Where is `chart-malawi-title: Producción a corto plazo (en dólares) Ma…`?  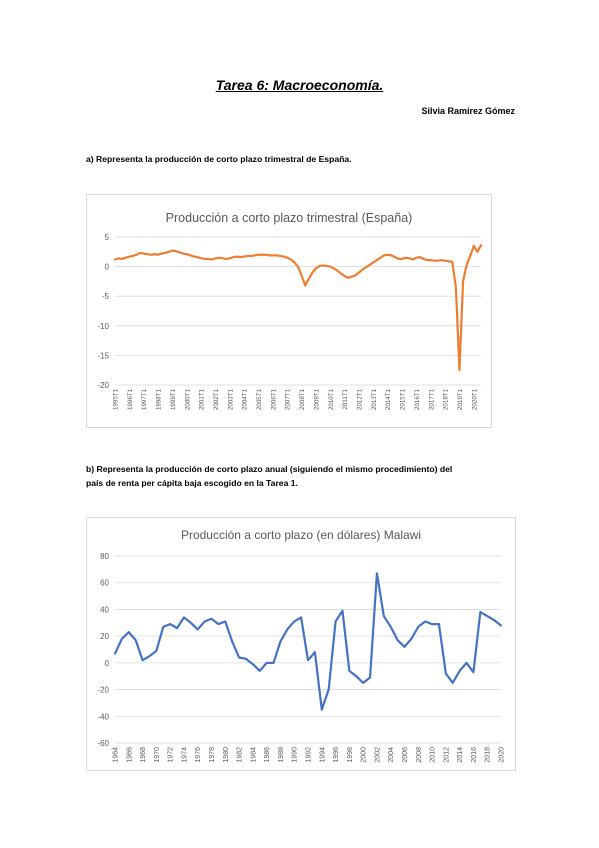 chart-malawi-title: Producción a corto plazo (en dólares) Ma… is located at coordinates (301, 535).